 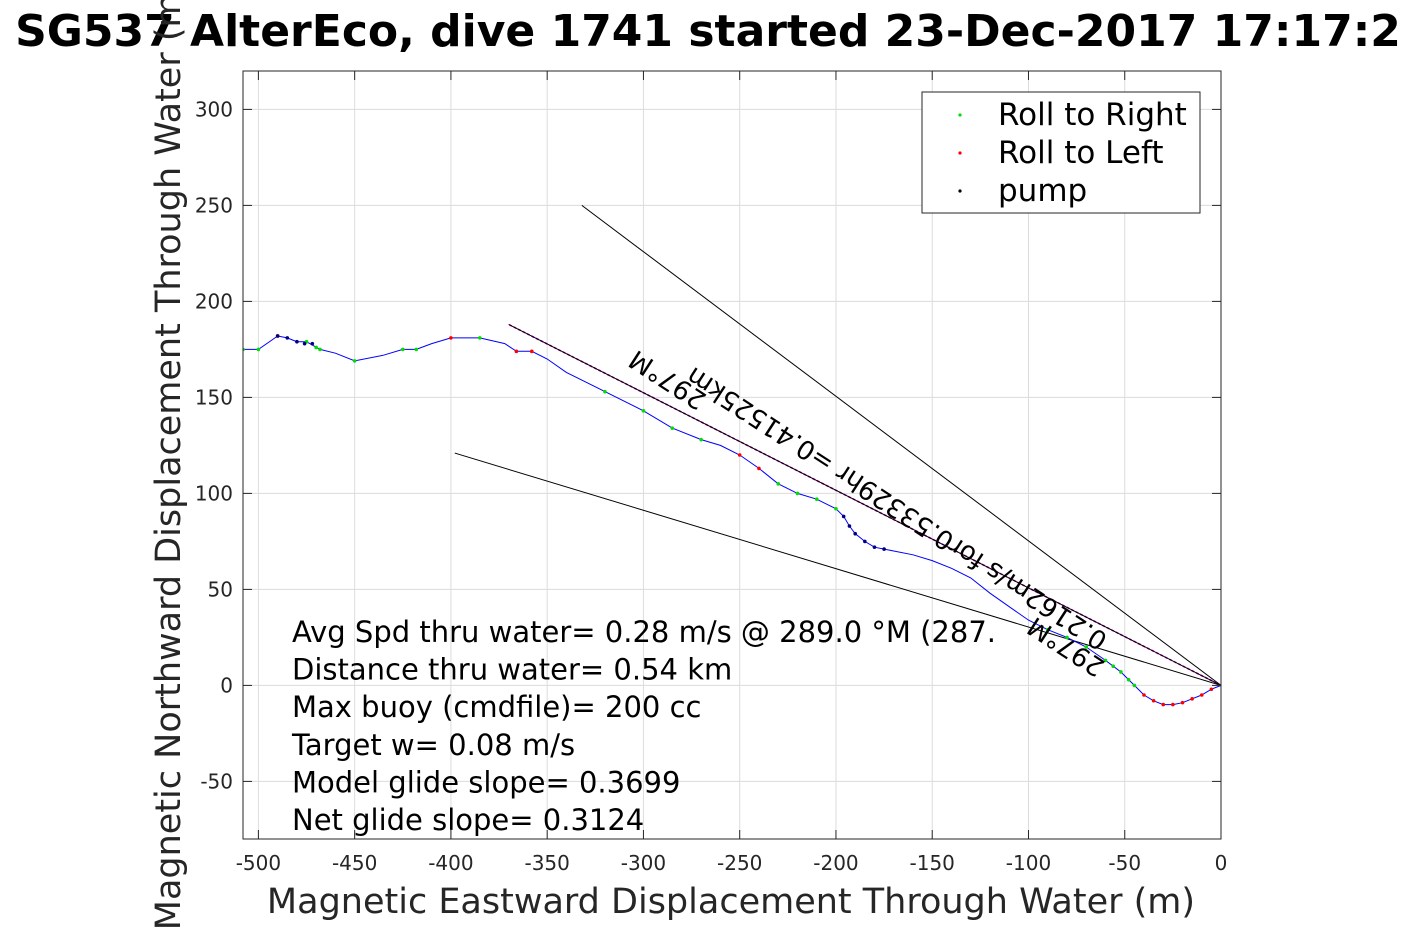 I want to click on x-tick-label: -450, so click(x=354, y=863).